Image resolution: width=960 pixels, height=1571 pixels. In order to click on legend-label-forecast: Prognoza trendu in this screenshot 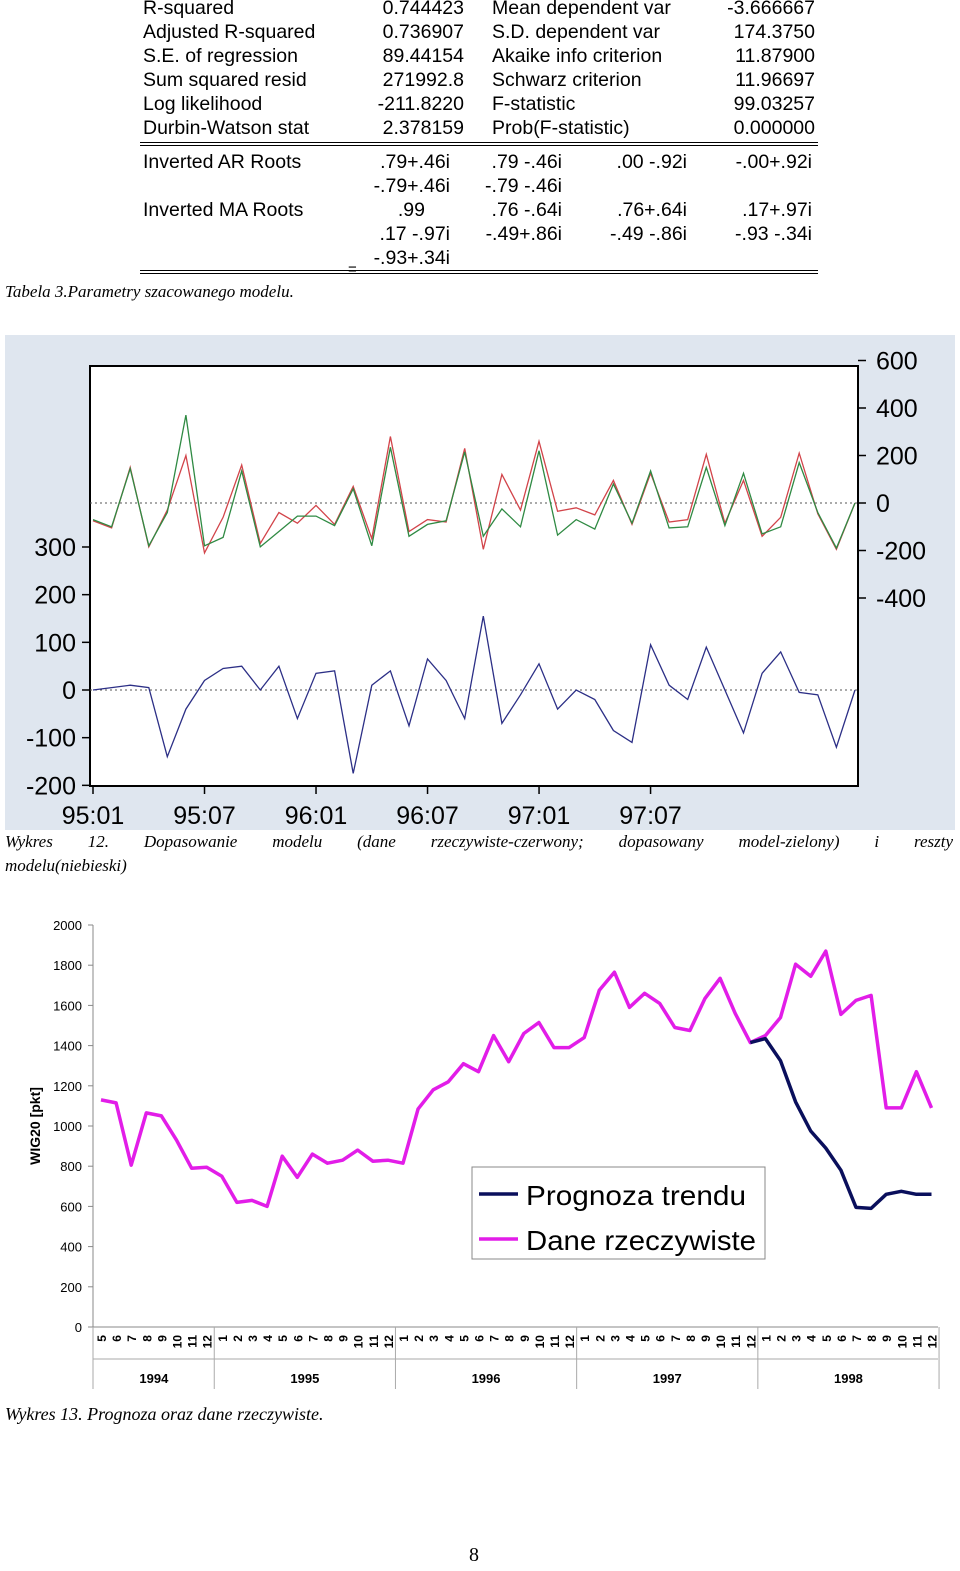, I will do `click(636, 1195)`.